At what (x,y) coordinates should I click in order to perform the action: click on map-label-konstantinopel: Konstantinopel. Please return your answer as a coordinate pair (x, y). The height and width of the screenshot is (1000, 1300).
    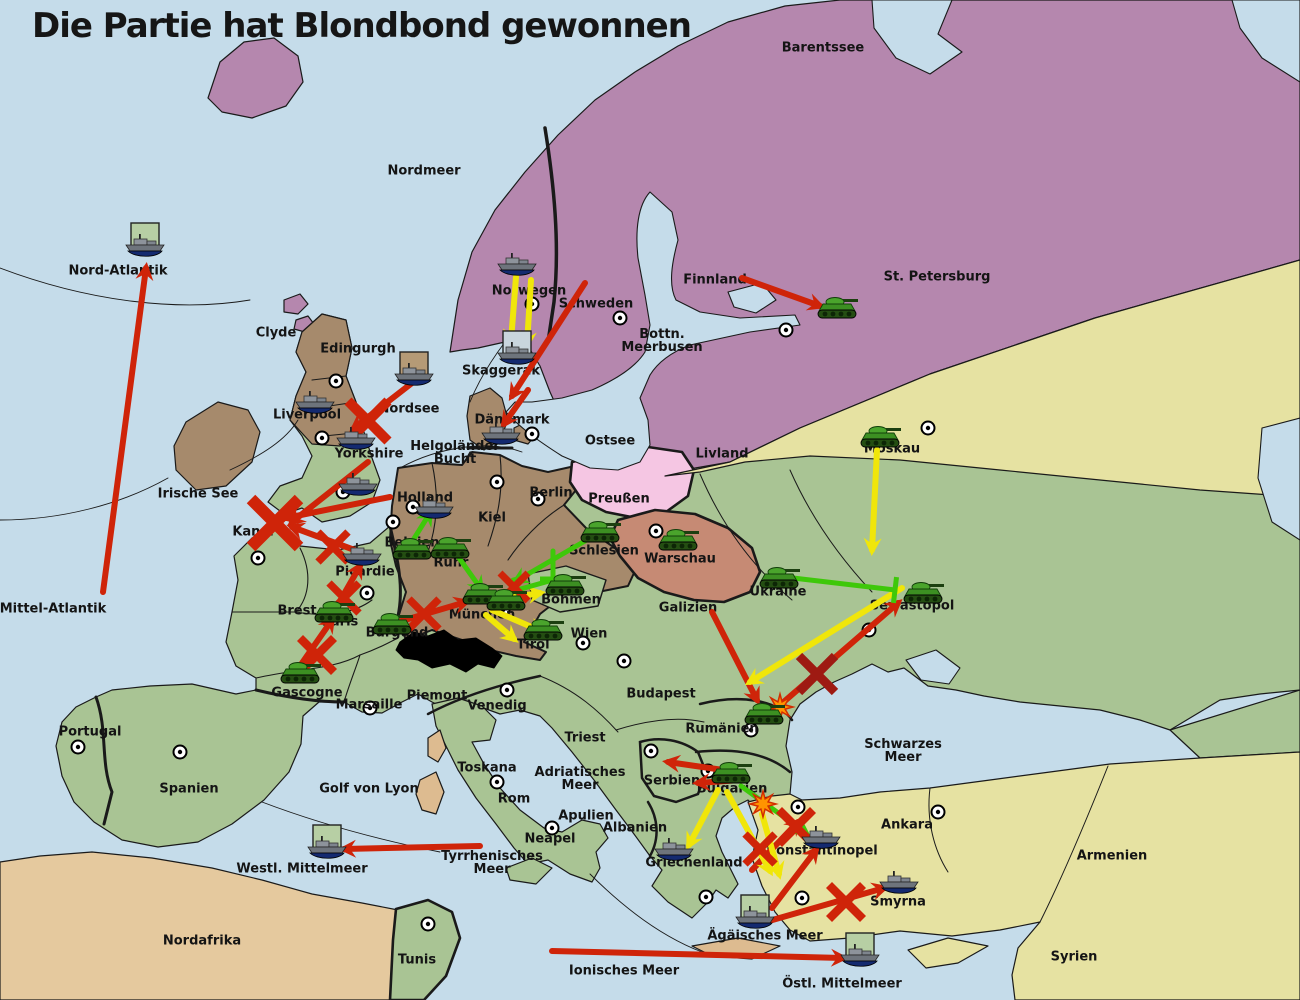
    Looking at the image, I should click on (821, 851).